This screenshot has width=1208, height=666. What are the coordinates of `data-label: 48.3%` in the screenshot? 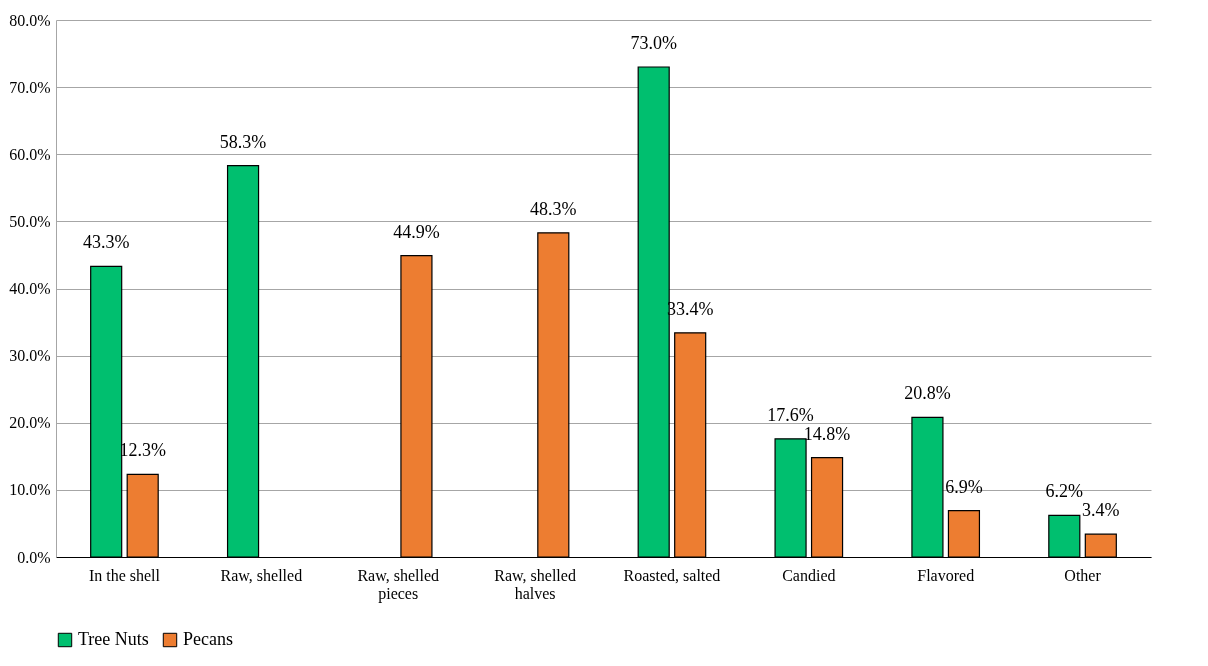 It's located at (553, 208).